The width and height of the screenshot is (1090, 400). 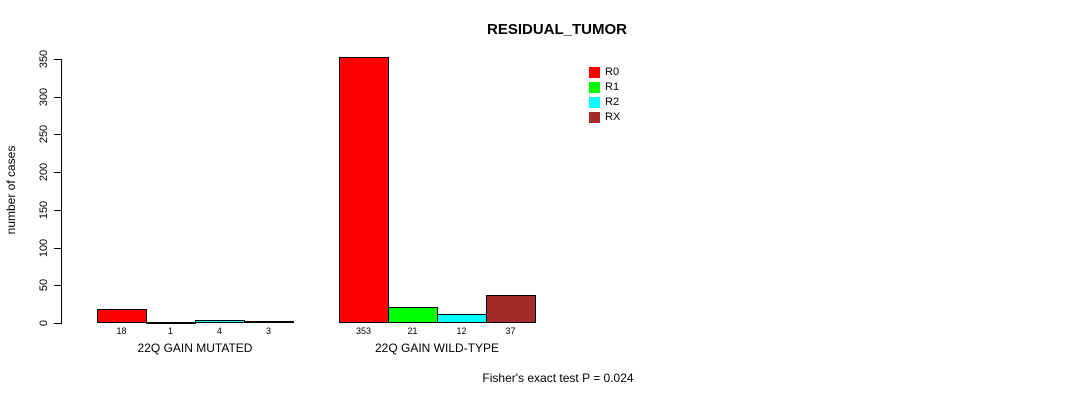 I want to click on y-axis-tick-label: 0, so click(x=44, y=323).